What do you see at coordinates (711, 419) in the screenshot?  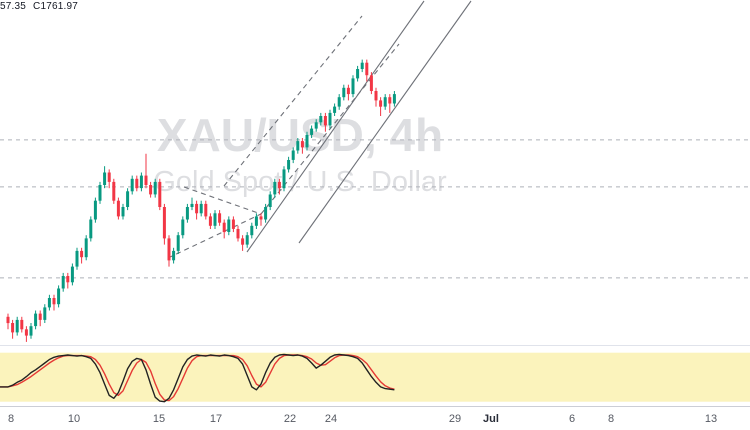 I see `time-axis-label: 13` at bounding box center [711, 419].